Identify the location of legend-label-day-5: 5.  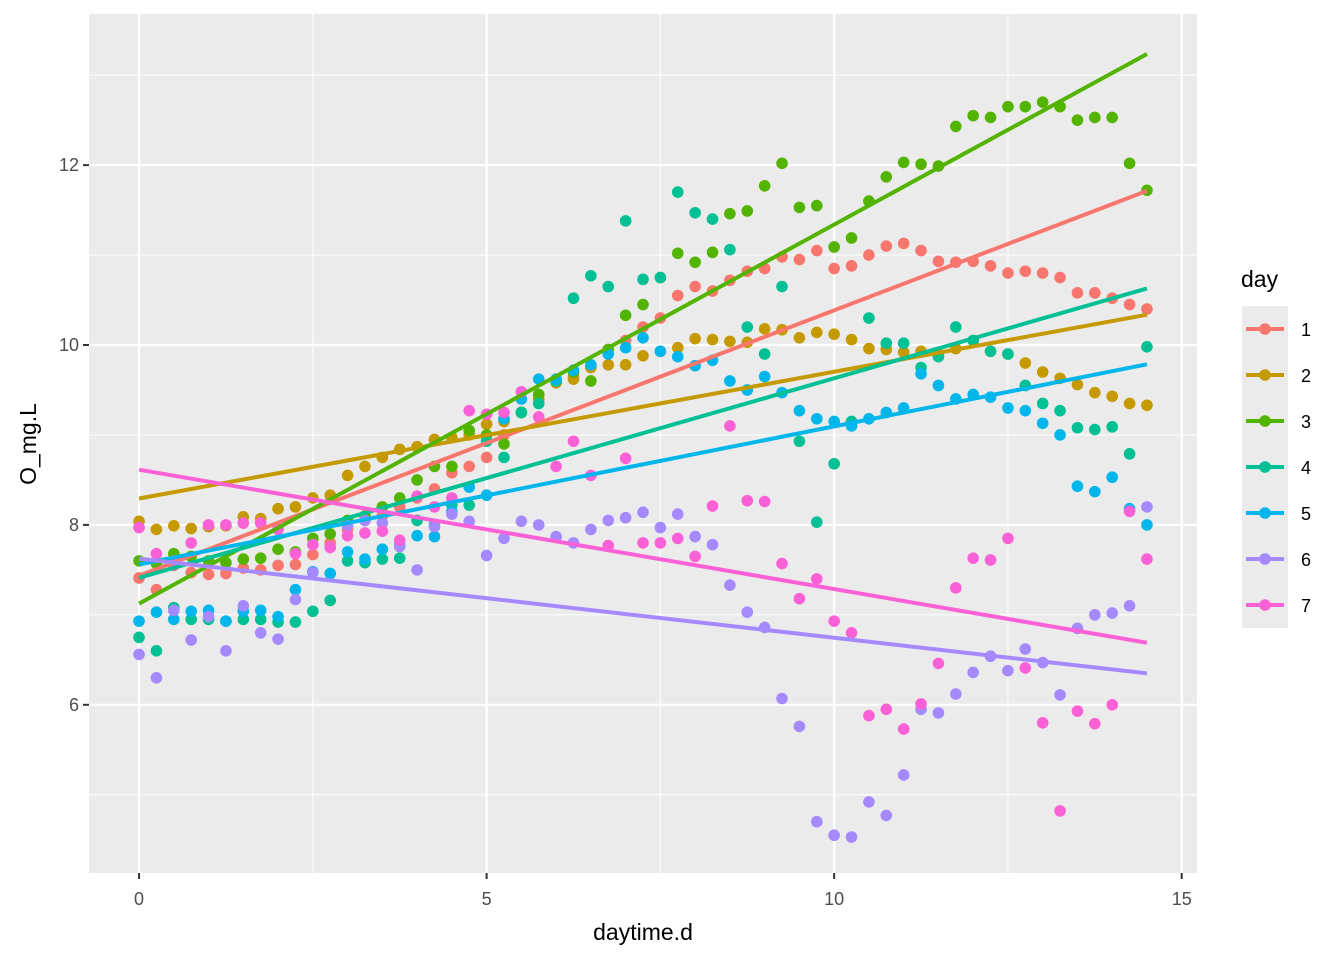
(1306, 514).